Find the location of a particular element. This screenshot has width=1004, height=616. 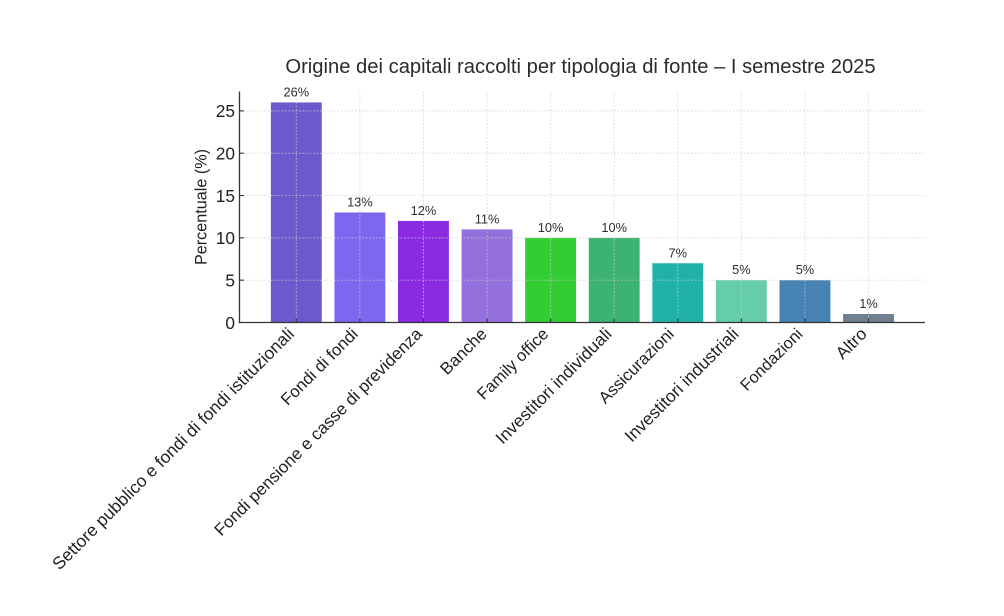

svg-text: 13% is located at coordinates (360, 202).